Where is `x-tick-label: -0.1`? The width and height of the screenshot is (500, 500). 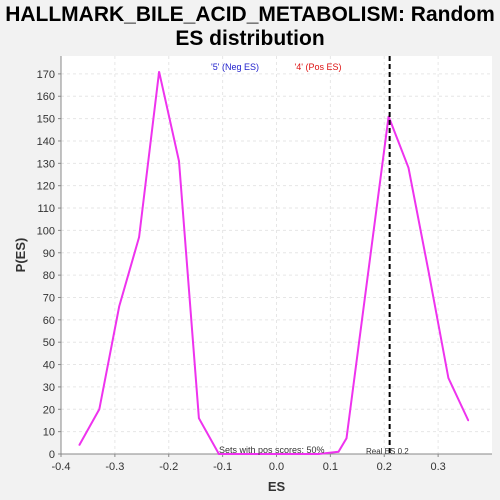
x-tick-label: -0.1 is located at coordinates (222, 467).